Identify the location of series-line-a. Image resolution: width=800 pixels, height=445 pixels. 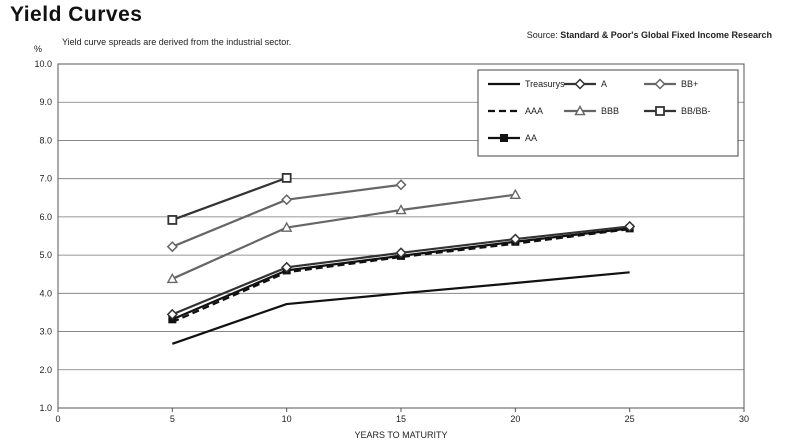
(400, 270).